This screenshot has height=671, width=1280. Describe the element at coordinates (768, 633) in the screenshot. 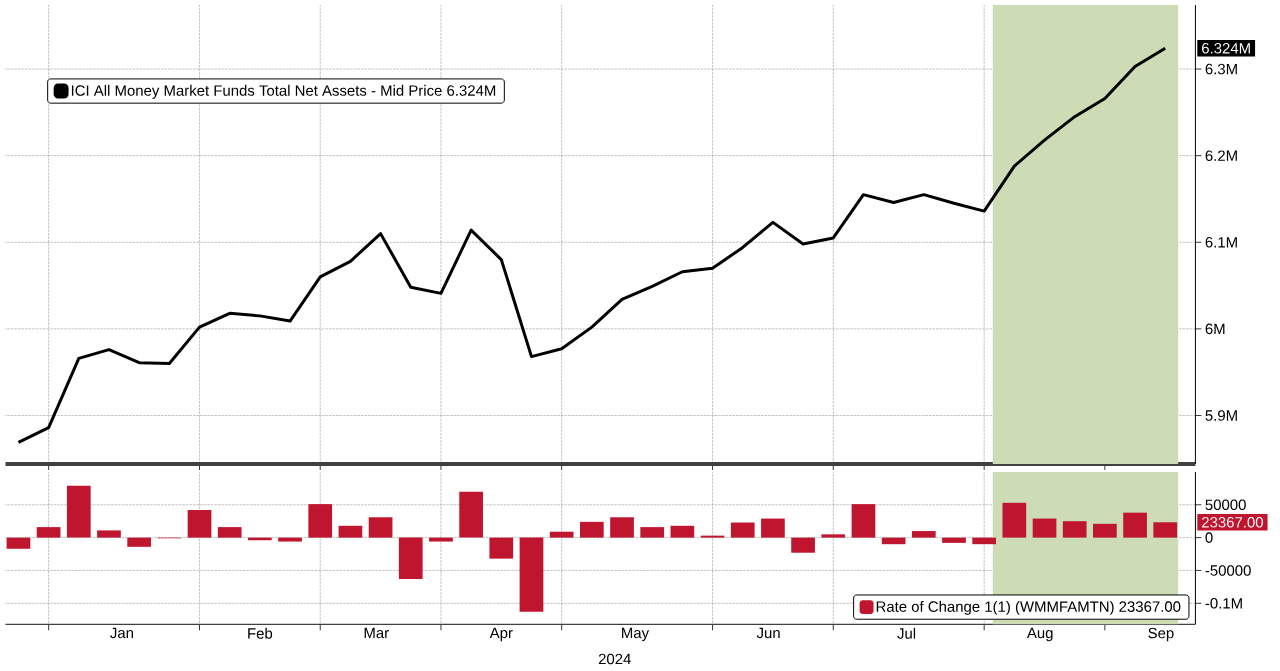

I see `x-tick-label: Jun` at that location.